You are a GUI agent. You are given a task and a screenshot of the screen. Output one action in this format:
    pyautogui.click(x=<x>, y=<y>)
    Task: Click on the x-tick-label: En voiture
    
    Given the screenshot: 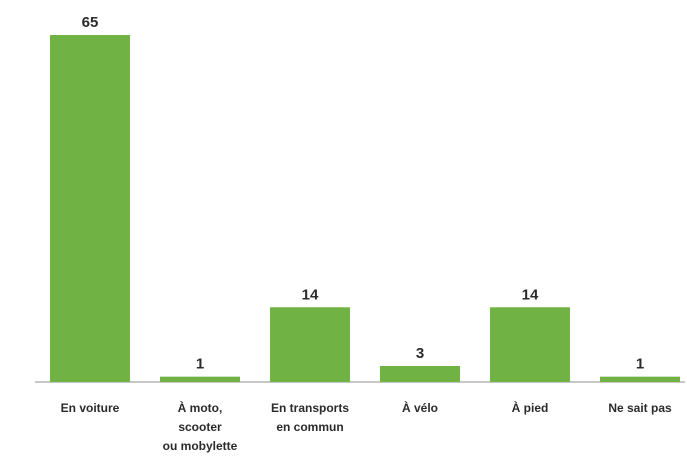 What is the action you would take?
    pyautogui.click(x=90, y=408)
    